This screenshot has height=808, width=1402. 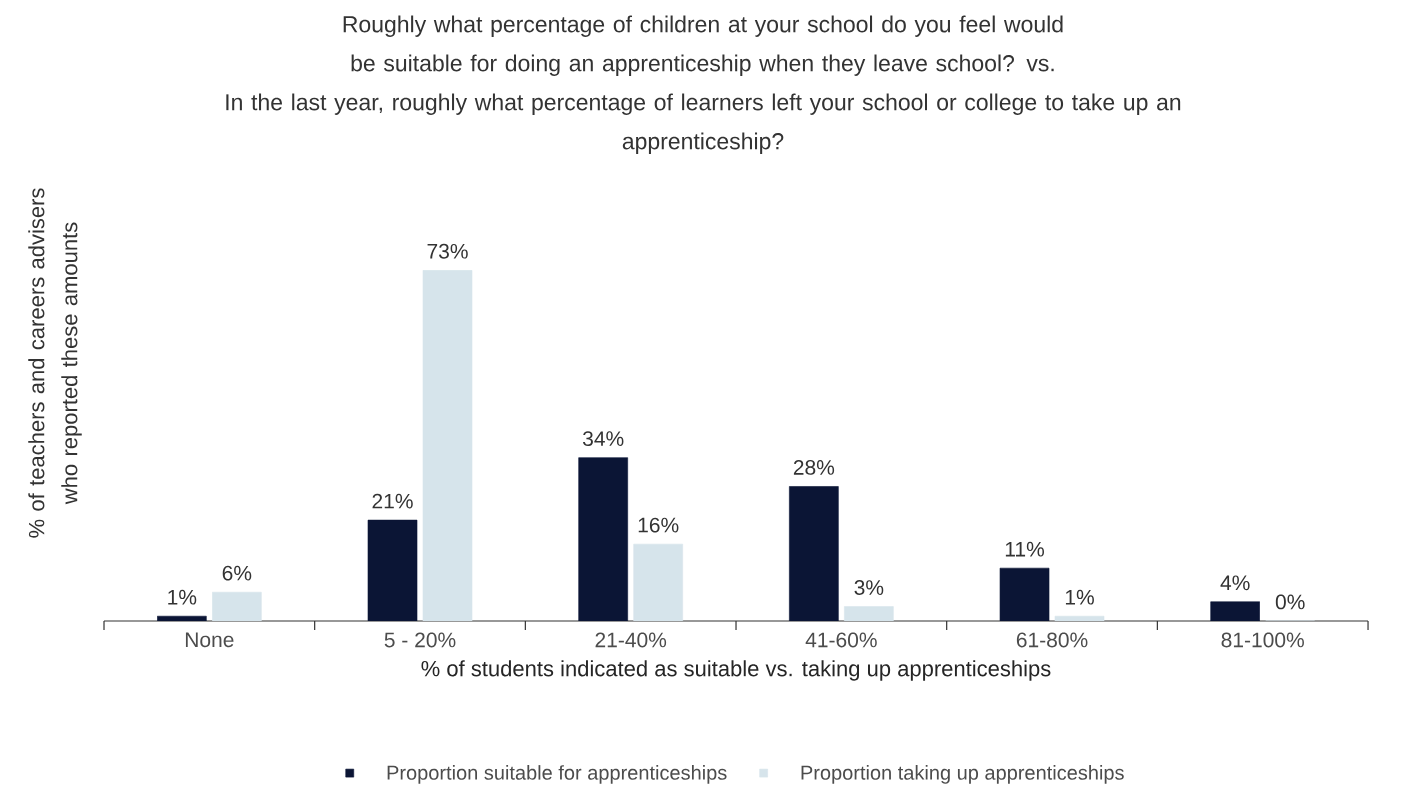 I want to click on x-tick-label: 81-100%, so click(x=1262, y=640).